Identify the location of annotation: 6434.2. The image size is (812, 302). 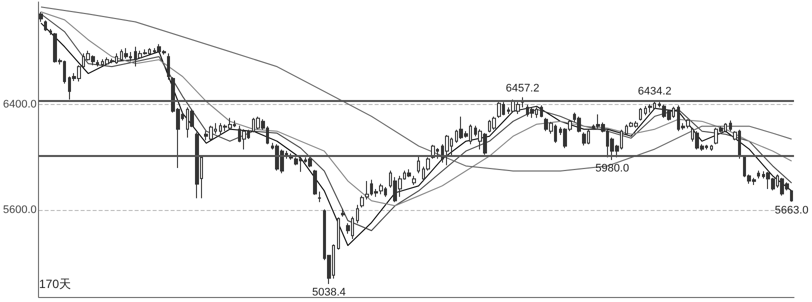
(655, 92).